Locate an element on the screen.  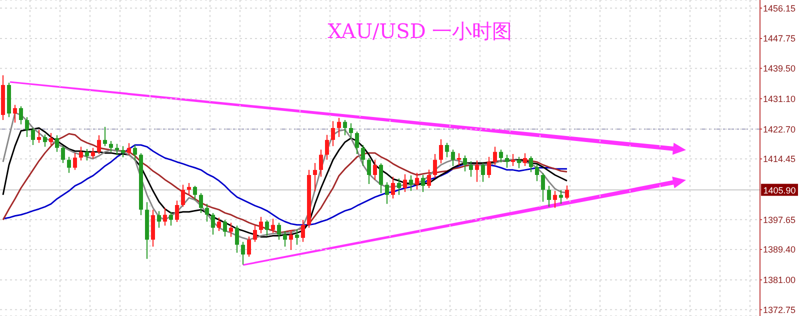
y-tick-label: 1447.75 is located at coordinates (779, 39).